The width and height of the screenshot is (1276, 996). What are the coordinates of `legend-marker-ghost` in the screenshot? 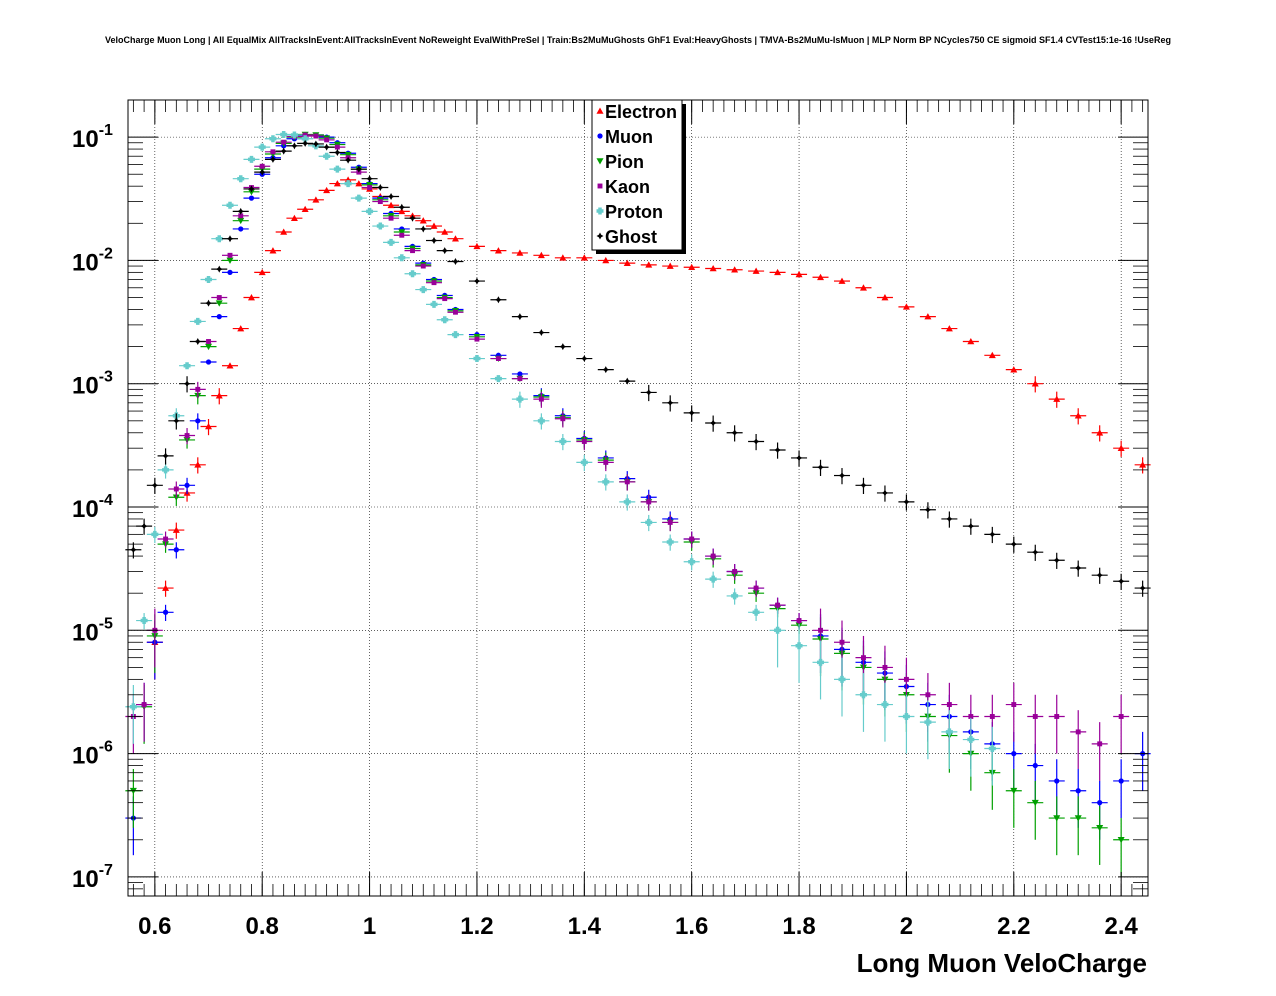 It's located at (600, 236).